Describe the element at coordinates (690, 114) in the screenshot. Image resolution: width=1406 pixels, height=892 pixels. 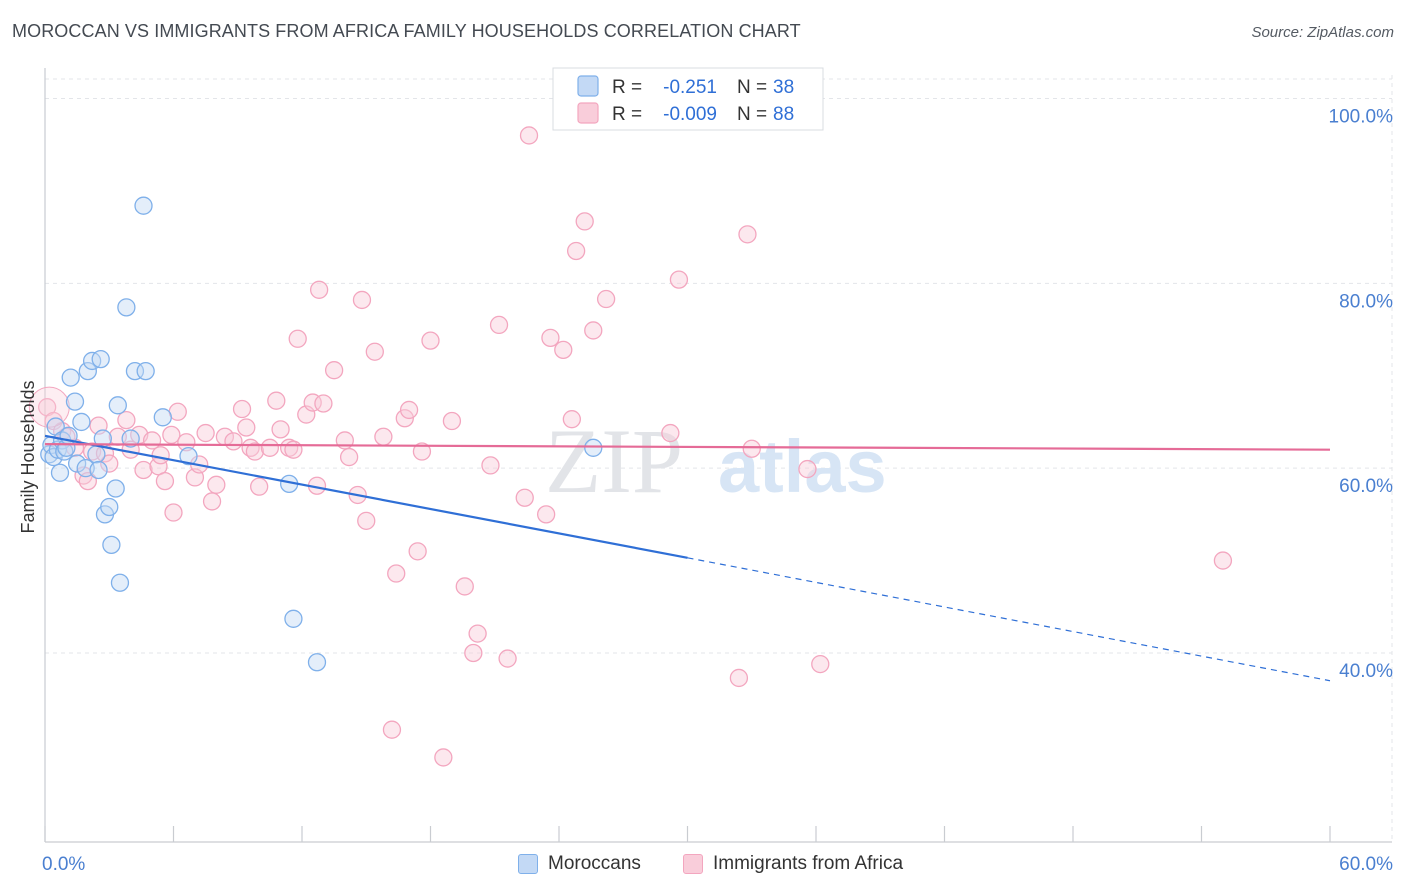
I see `africa-r-value: -0.009` at that location.